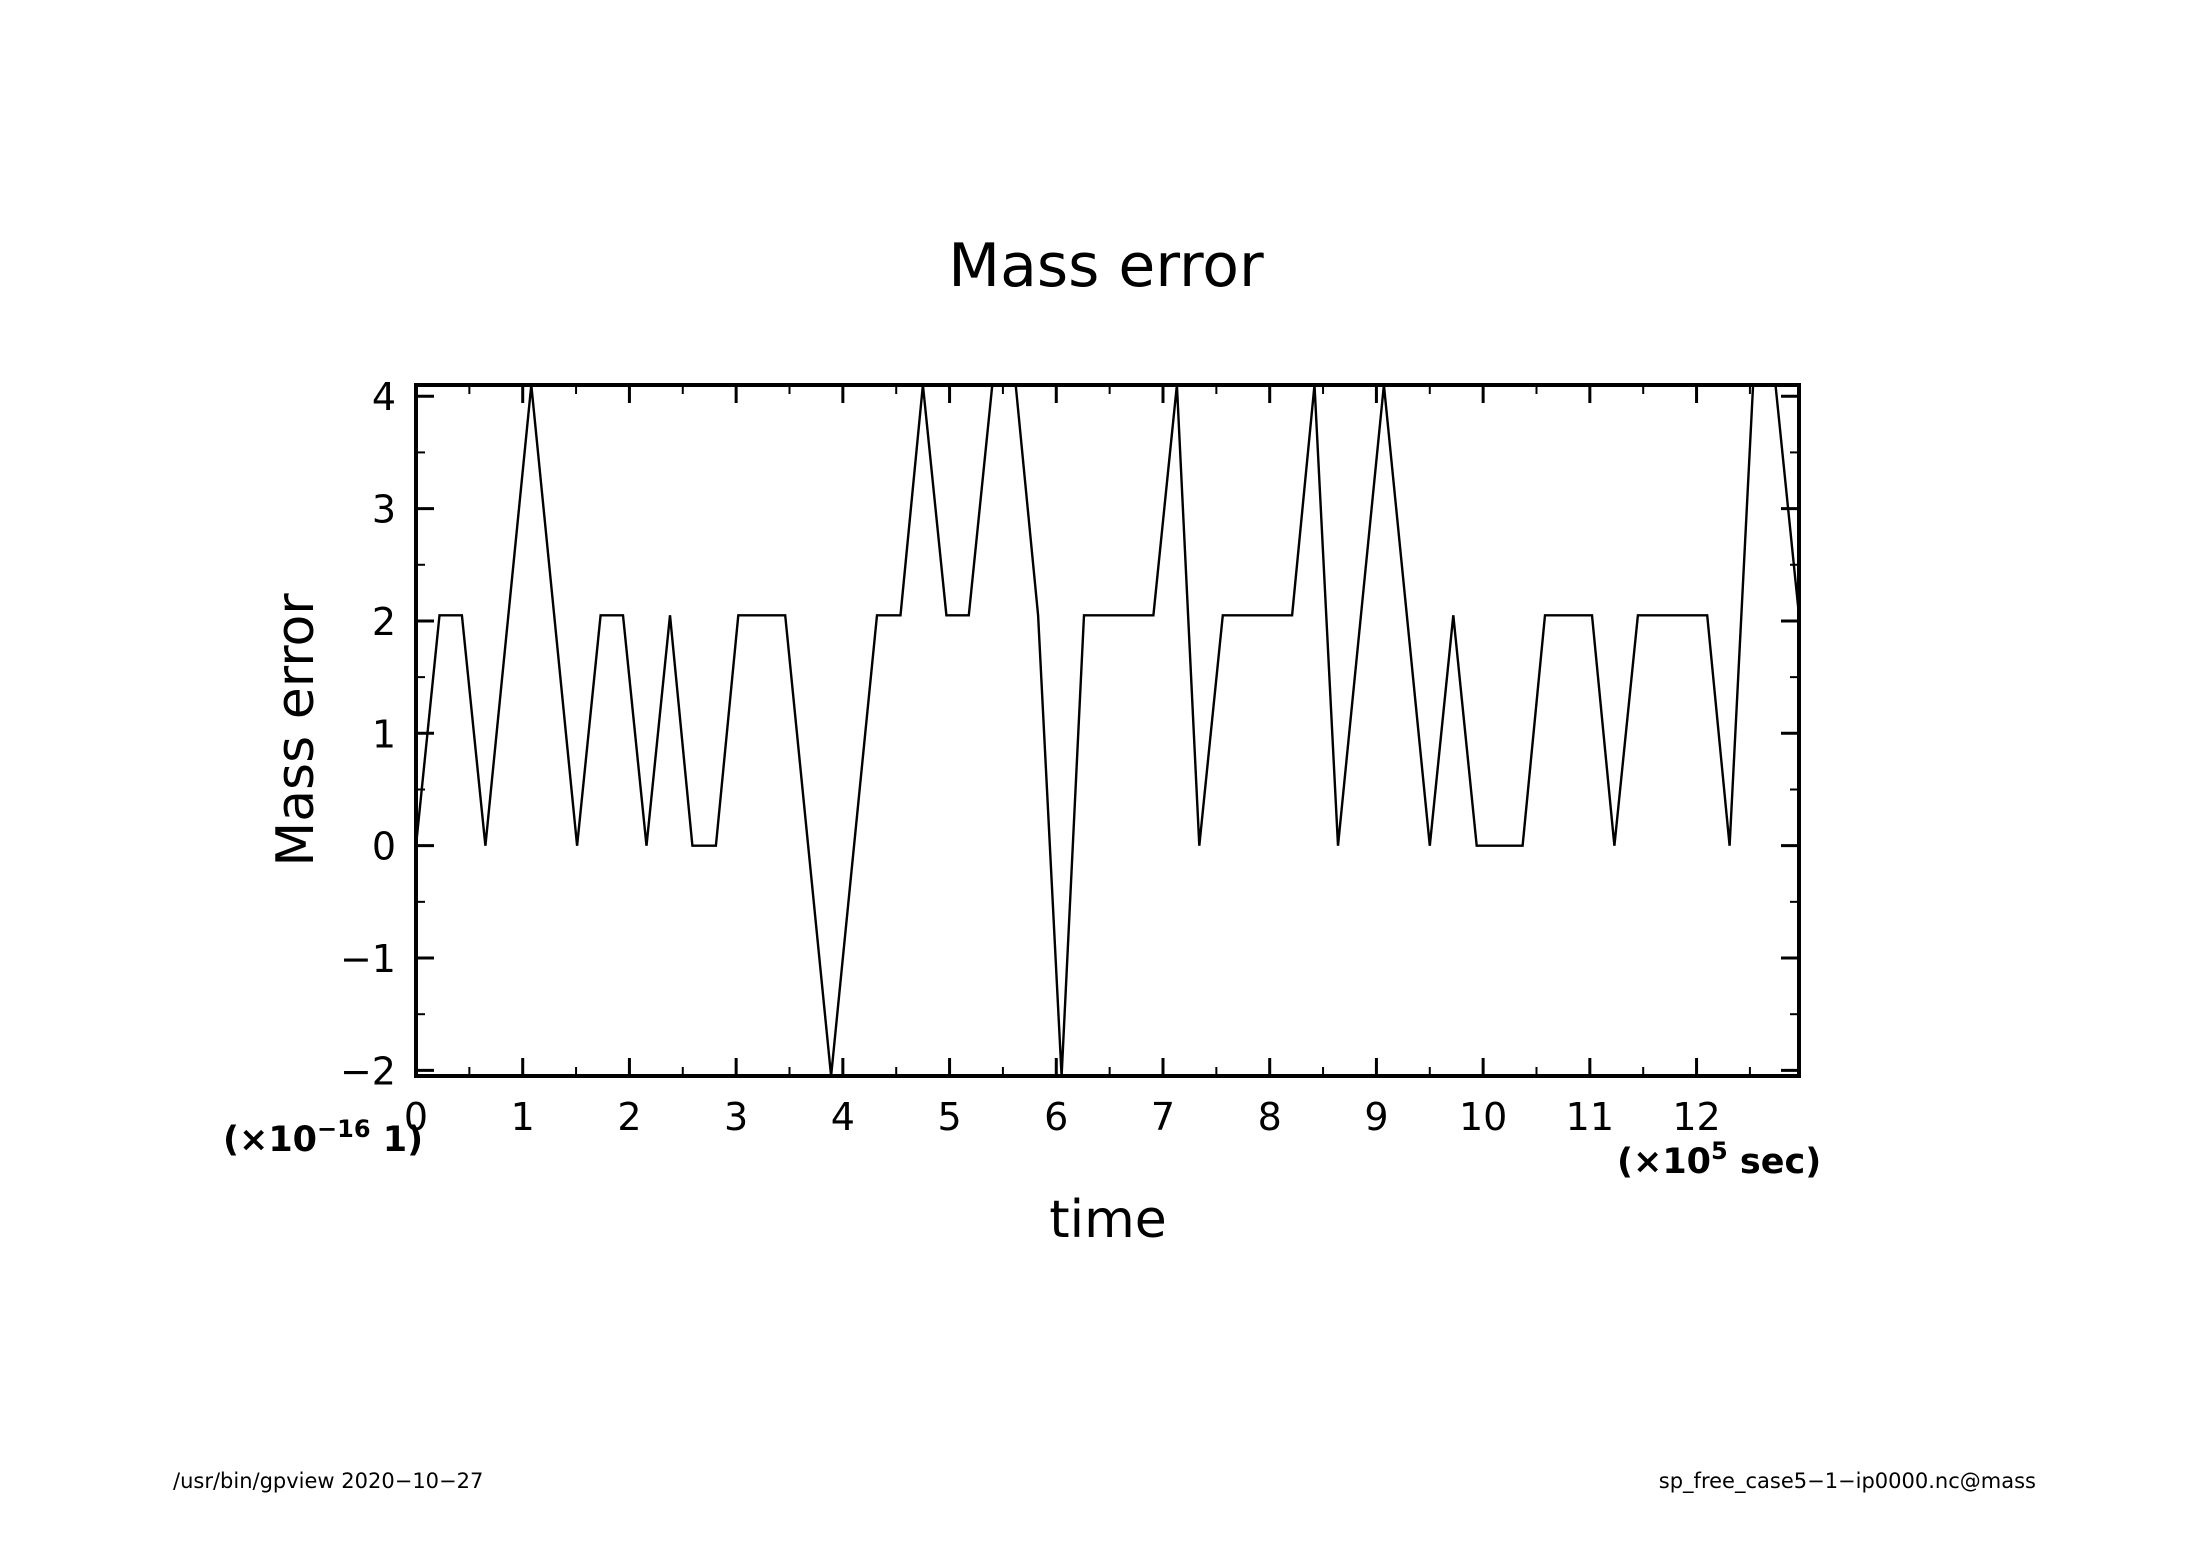 This screenshot has height=1546, width=2188. Describe the element at coordinates (1847, 1481) in the screenshot. I see `footer-right: sp_free_case5−1−ip0000.nc@mass` at that location.